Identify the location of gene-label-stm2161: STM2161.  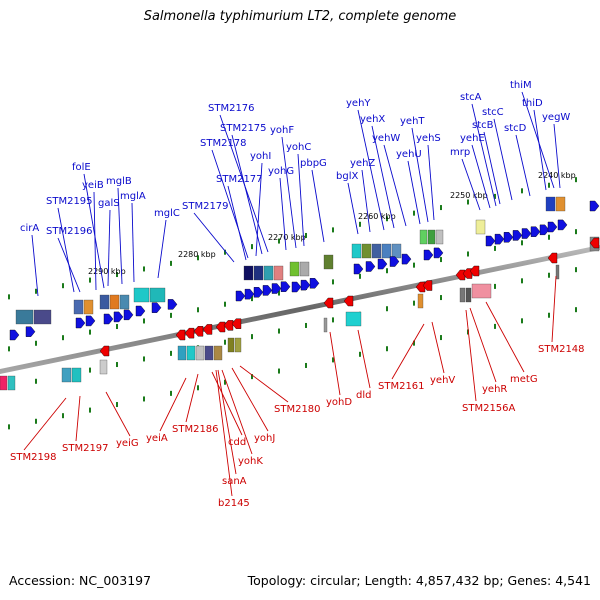
(401, 386).